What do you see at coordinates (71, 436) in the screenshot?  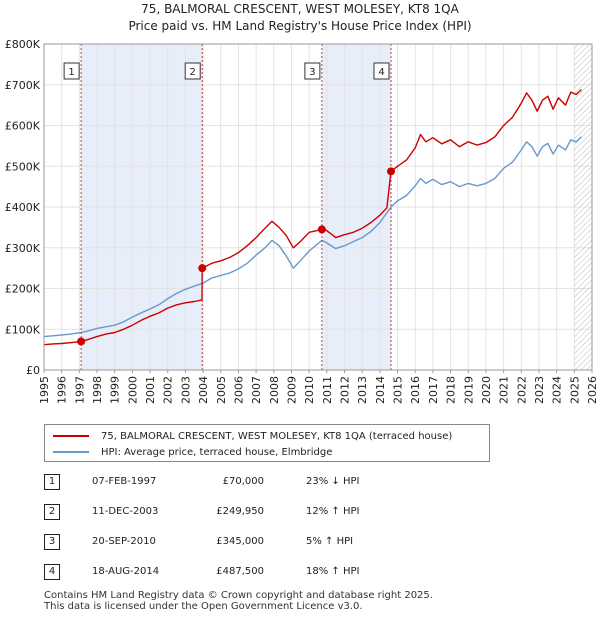 I see `legend-swatch-property` at bounding box center [71, 436].